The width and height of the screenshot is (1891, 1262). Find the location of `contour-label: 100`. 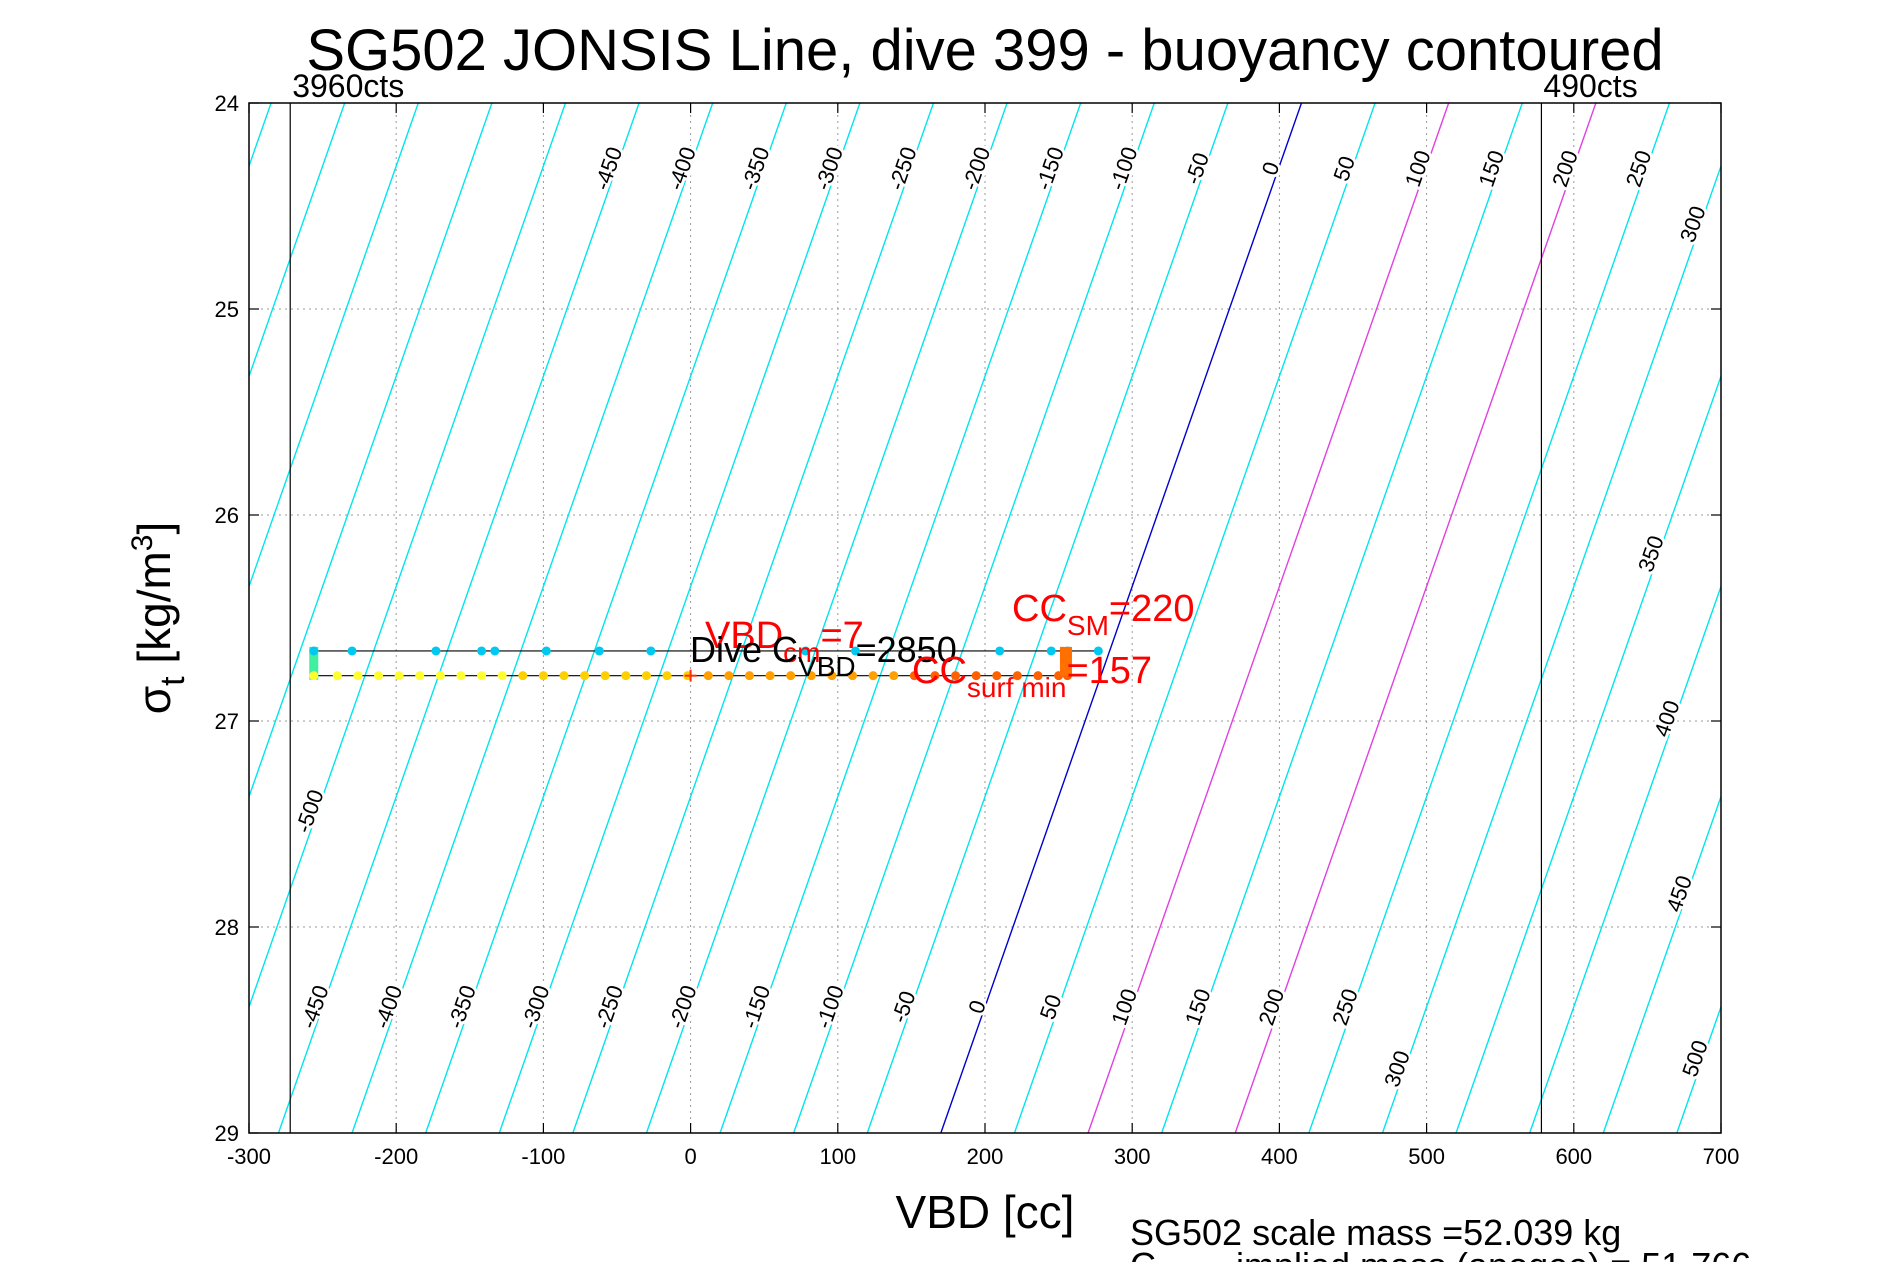

contour-label: 100 is located at coordinates (1124, 1006).